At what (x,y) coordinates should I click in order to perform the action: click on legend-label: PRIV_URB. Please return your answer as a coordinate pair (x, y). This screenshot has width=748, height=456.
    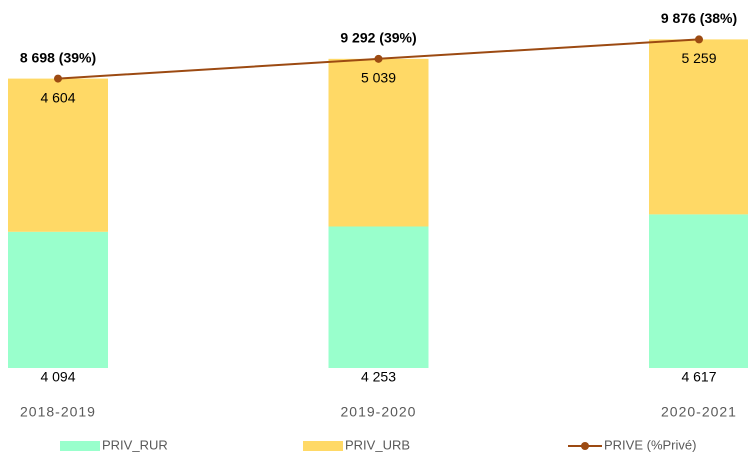
    Looking at the image, I should click on (377, 444).